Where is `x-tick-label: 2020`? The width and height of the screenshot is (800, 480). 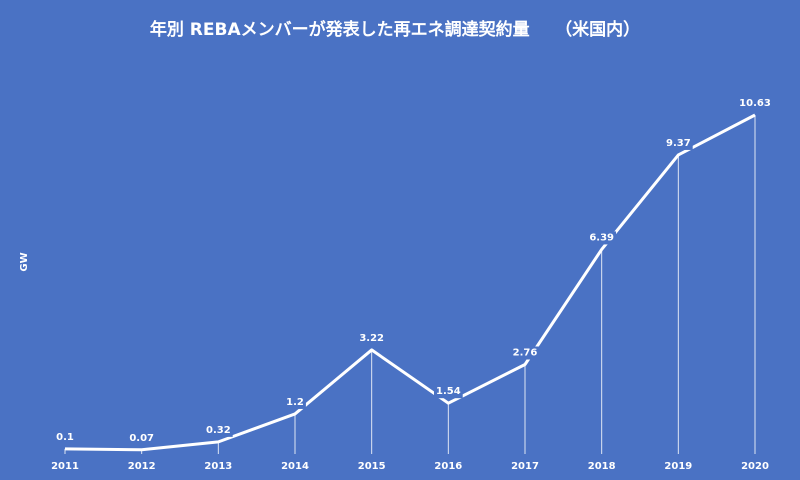 x-tick-label: 2020 is located at coordinates (755, 466).